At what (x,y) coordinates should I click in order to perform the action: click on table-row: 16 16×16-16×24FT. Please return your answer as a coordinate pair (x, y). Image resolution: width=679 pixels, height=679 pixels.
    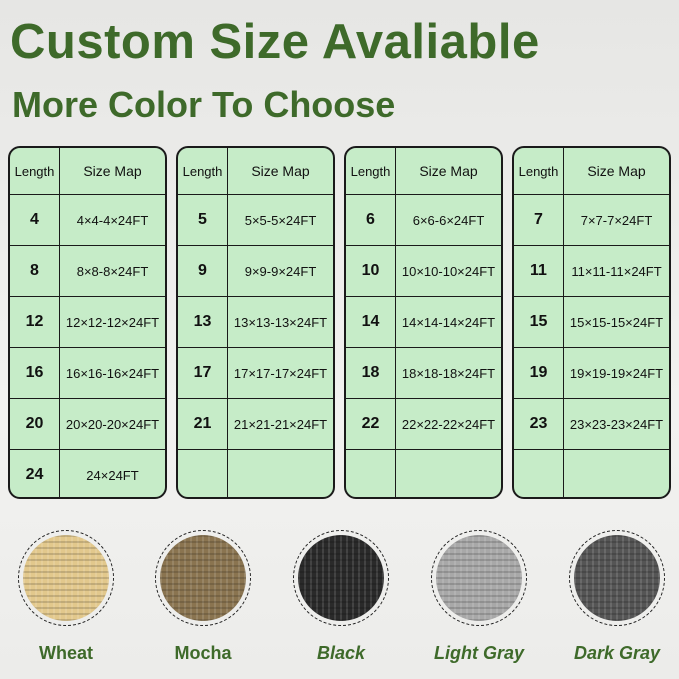
    Looking at the image, I should click on (87, 372).